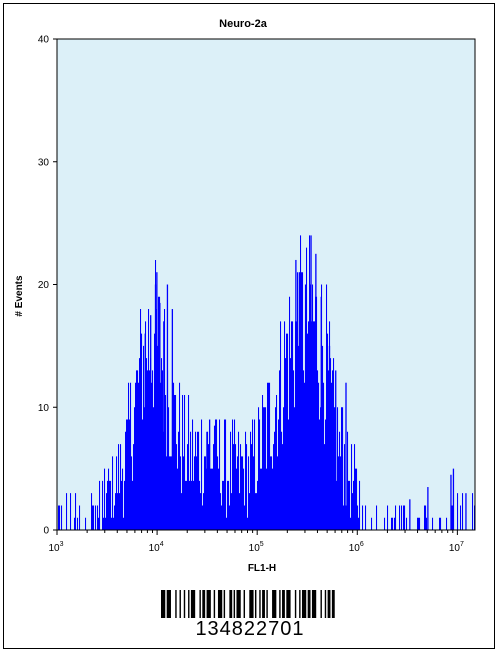 This screenshot has height=654, width=500. I want to click on y-axis-label: # Events, so click(19, 296).